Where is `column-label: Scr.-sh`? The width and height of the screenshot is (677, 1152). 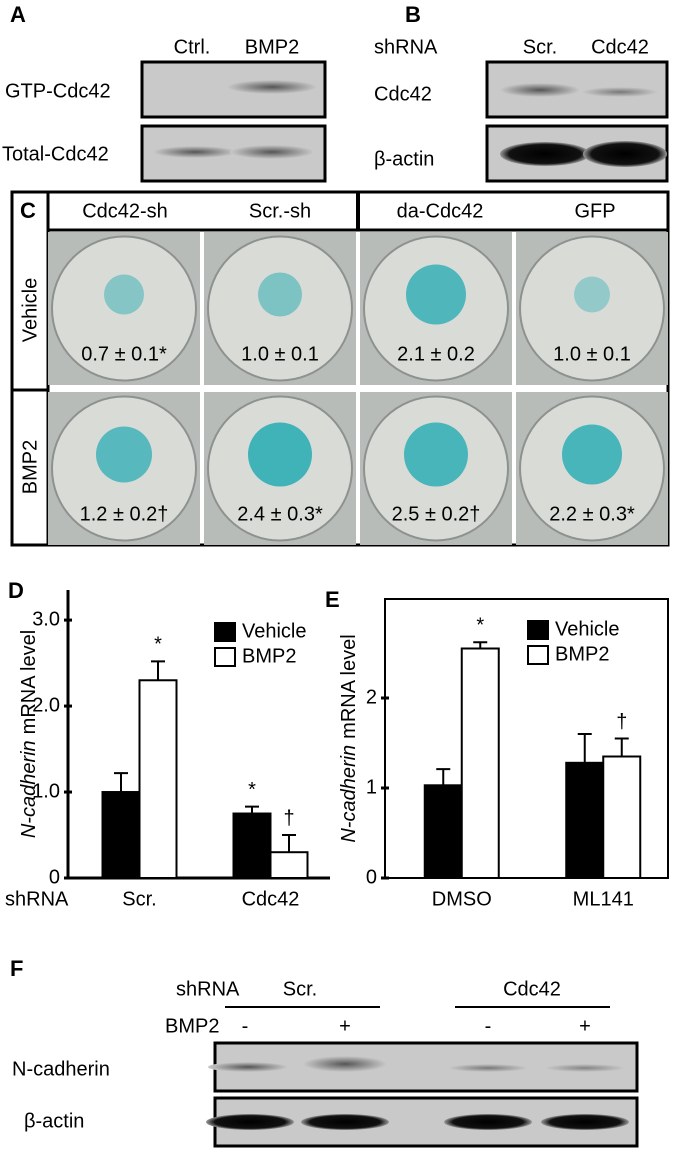
column-label: Scr.-sh is located at coordinates (280, 211).